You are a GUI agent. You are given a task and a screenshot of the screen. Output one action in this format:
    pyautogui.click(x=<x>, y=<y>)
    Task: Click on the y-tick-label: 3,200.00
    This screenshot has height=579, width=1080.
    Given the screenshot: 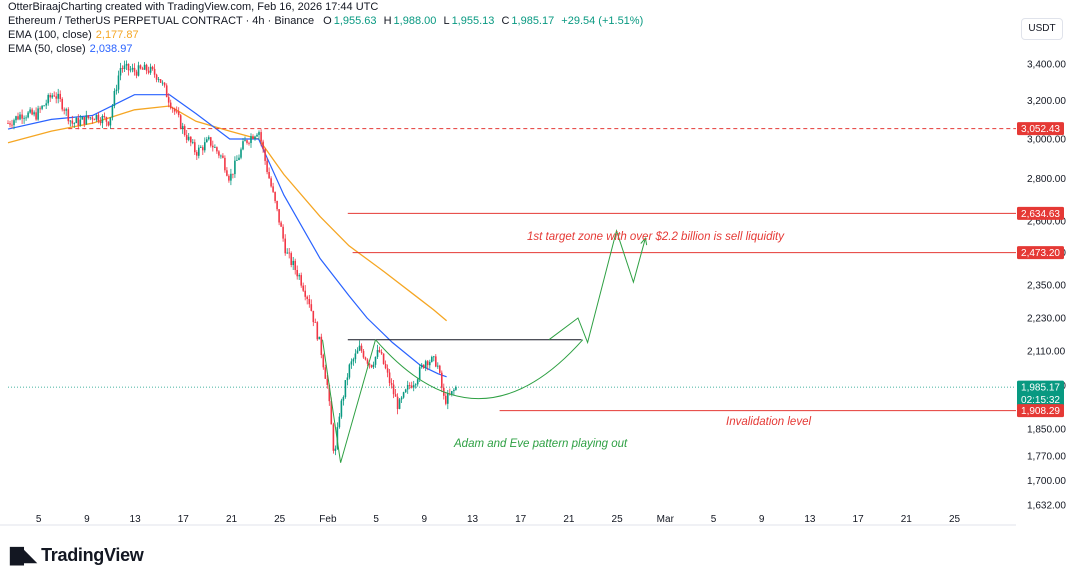 What is the action you would take?
    pyautogui.click(x=1046, y=101)
    